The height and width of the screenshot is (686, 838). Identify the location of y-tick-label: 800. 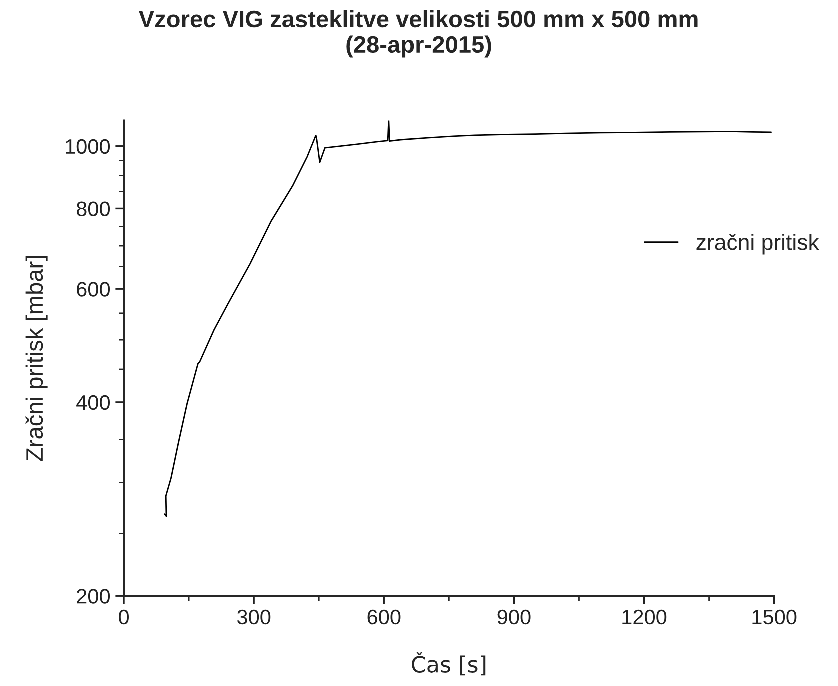
(93, 209).